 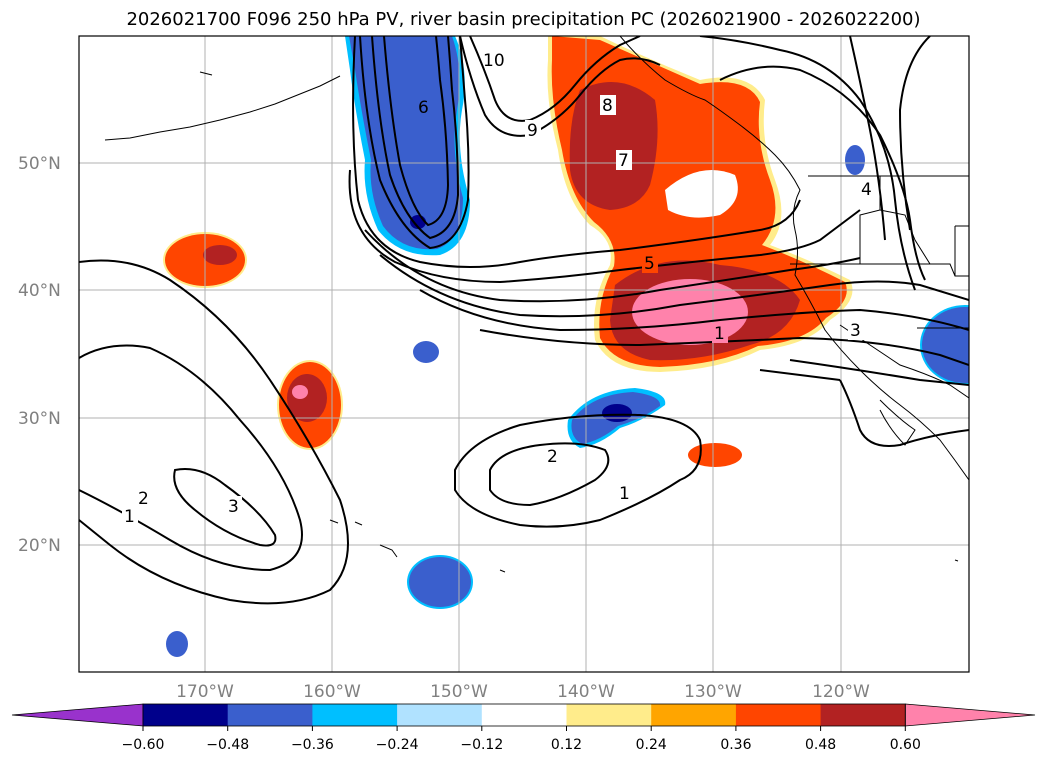 I want to click on neg-blob-hawaii-mid, so click(x=440, y=582).